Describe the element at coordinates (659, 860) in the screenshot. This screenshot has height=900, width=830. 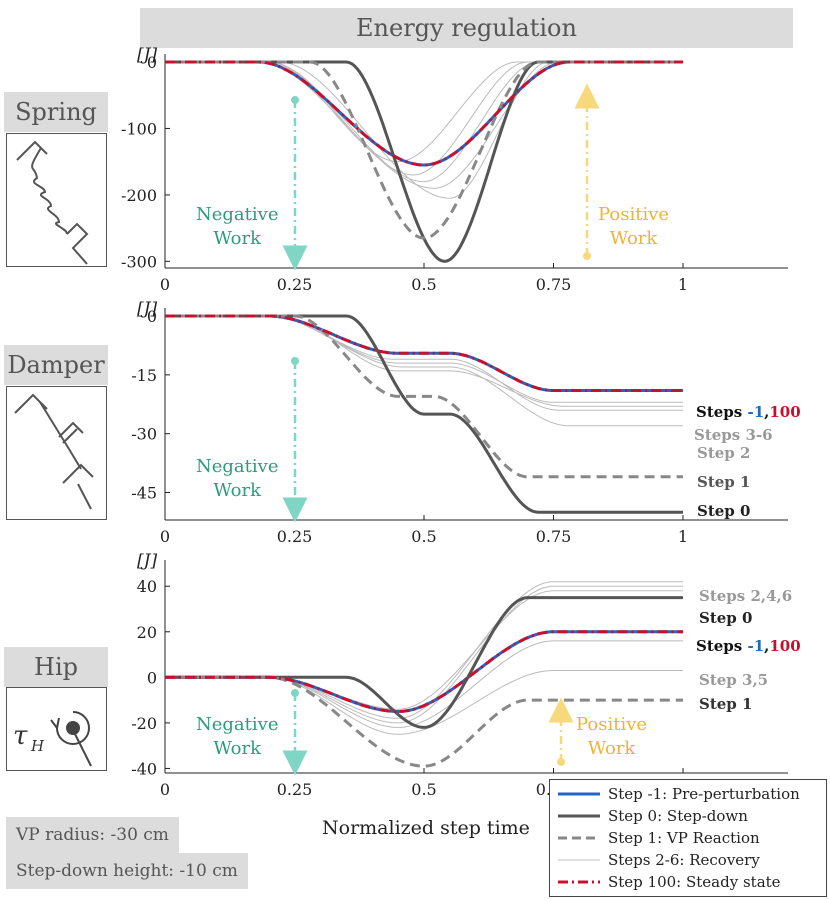
I see `legend-item: Steps 2-6: Recovery` at that location.